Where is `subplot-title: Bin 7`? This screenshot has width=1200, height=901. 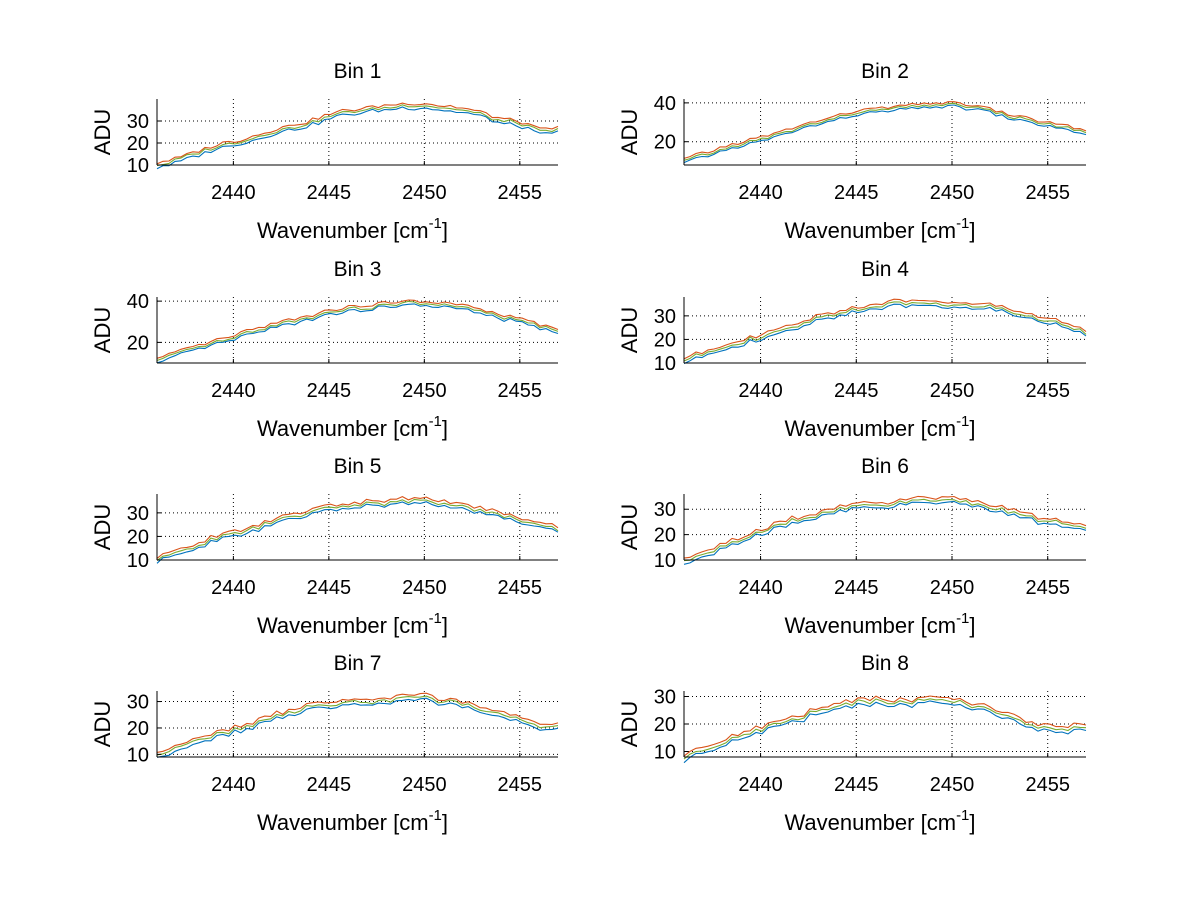
subplot-title: Bin 7 is located at coordinates (358, 663).